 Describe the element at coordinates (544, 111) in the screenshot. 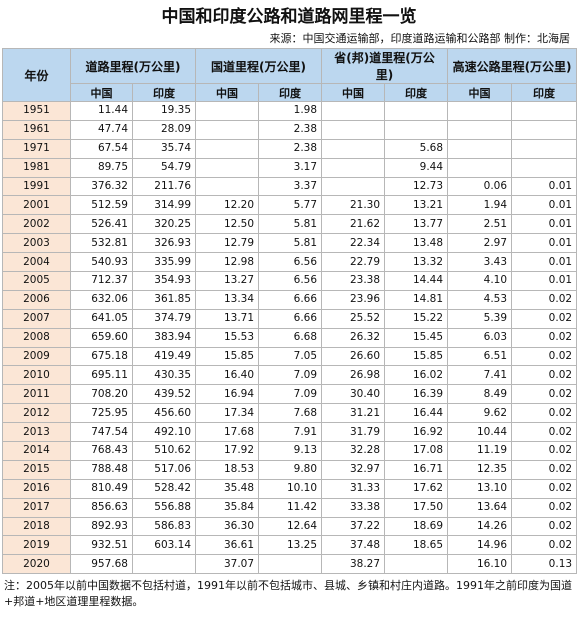

I see `expressway-india-cell` at that location.